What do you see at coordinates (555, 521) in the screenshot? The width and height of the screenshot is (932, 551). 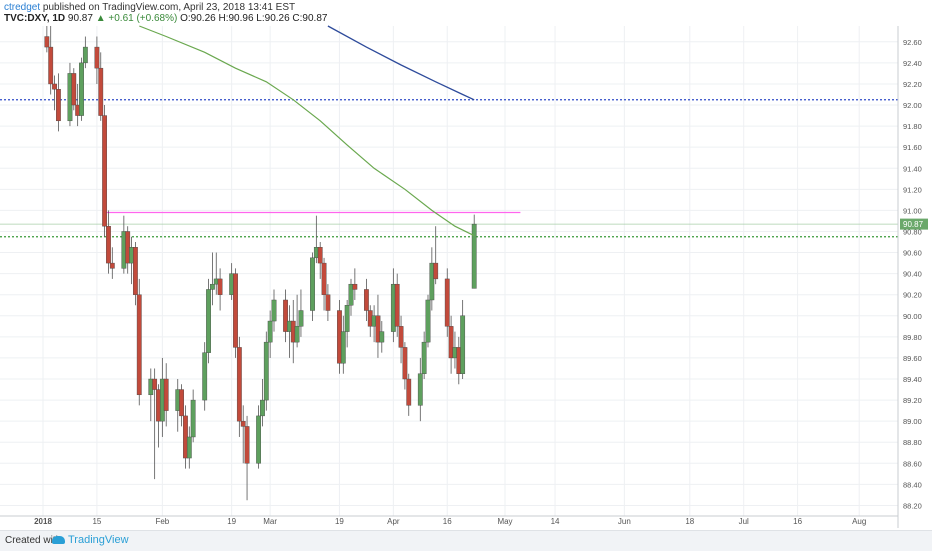 I see `x-tick-label: 14` at bounding box center [555, 521].